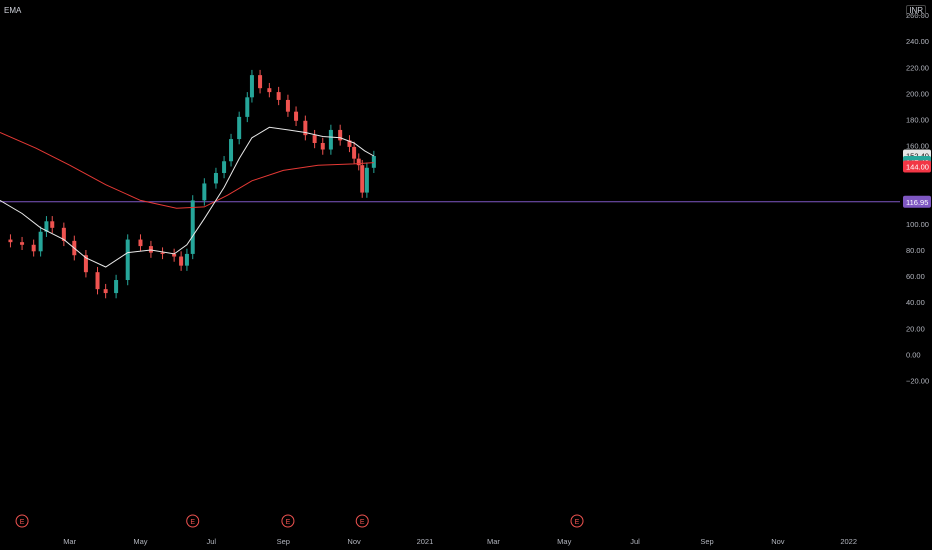 The image size is (932, 550). I want to click on time-tick-label: 2022, so click(848, 541).